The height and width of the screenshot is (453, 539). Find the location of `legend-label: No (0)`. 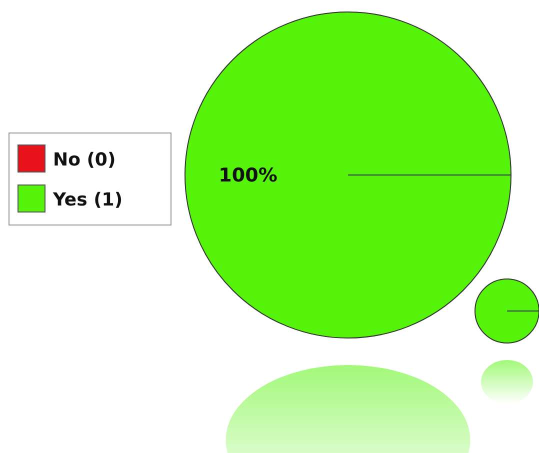

legend-label: No (0) is located at coordinates (84, 159).